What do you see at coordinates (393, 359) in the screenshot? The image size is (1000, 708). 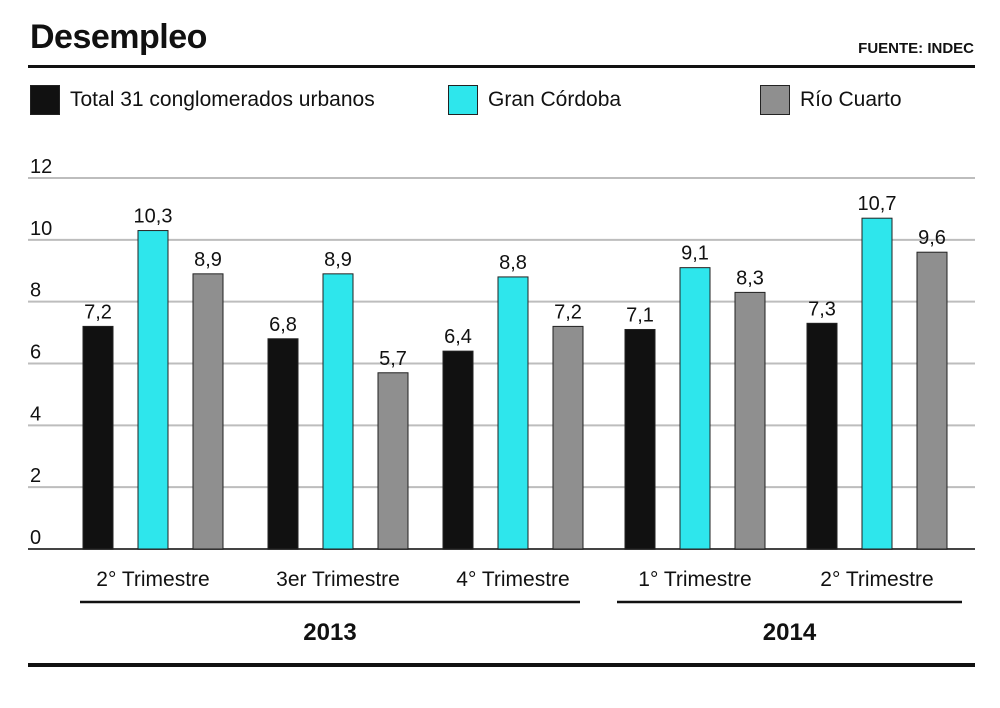 I see `data-label: 5,7` at bounding box center [393, 359].